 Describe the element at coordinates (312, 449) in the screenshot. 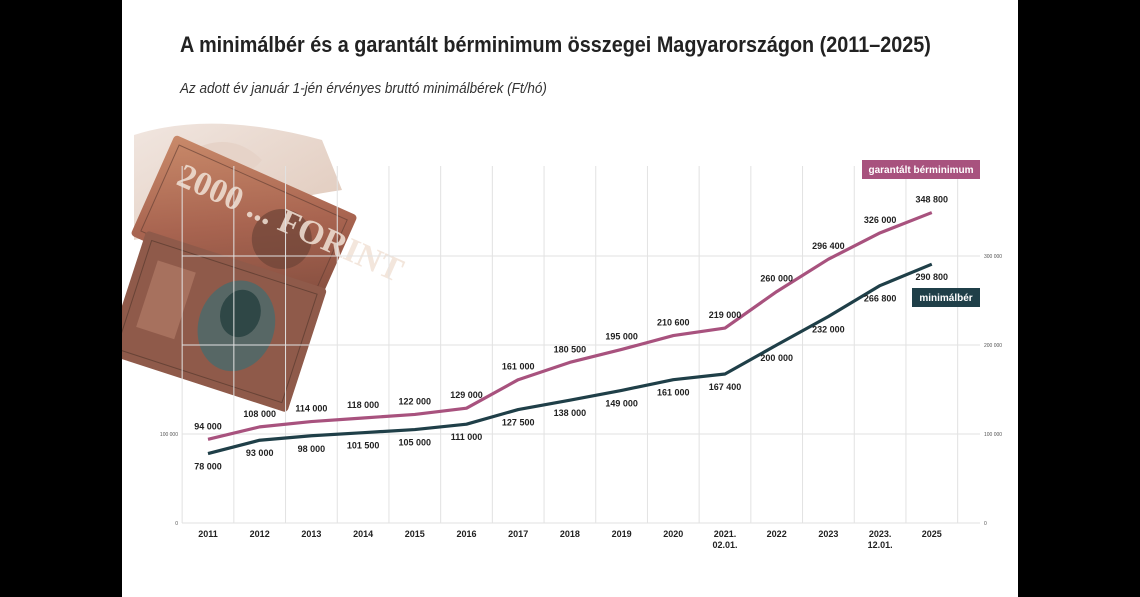

I see `data-label: 98 000` at that location.